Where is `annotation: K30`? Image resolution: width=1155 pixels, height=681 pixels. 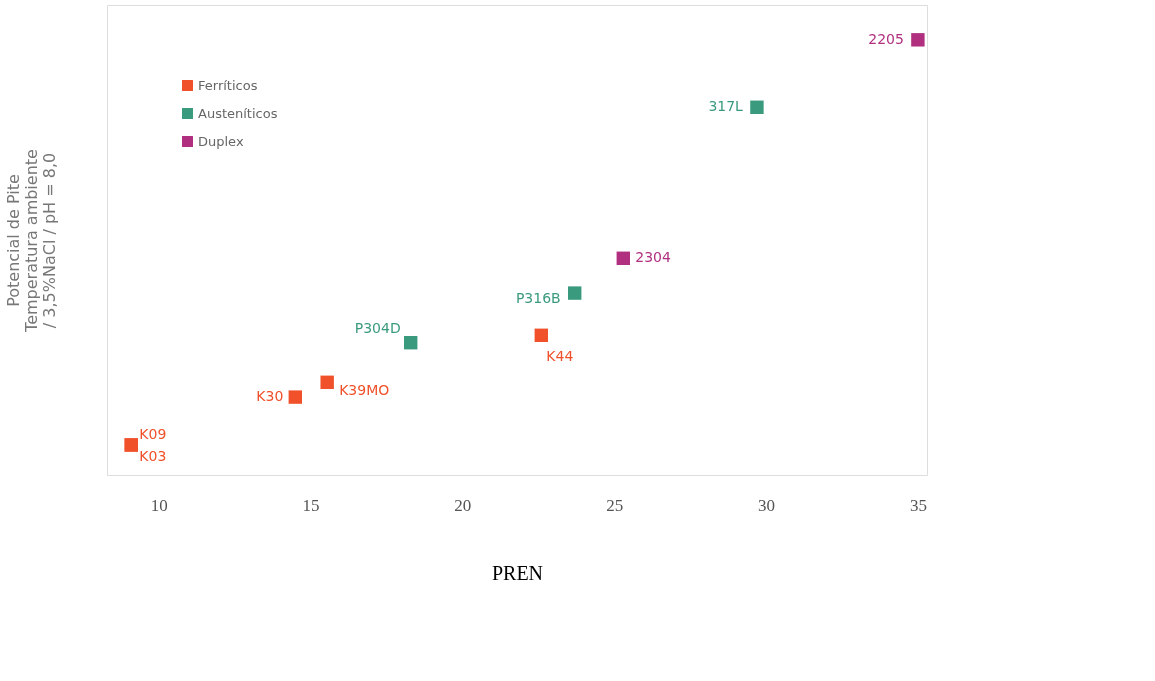 annotation: K30 is located at coordinates (270, 396).